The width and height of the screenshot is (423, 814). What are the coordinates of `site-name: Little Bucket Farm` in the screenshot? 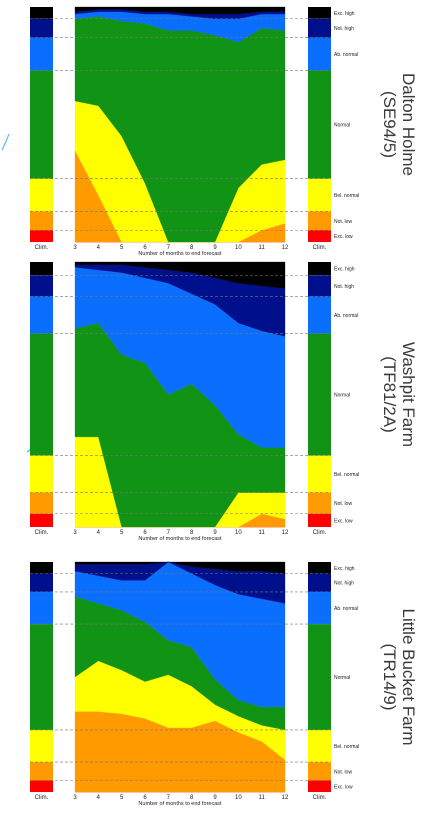 It's located at (408, 677).